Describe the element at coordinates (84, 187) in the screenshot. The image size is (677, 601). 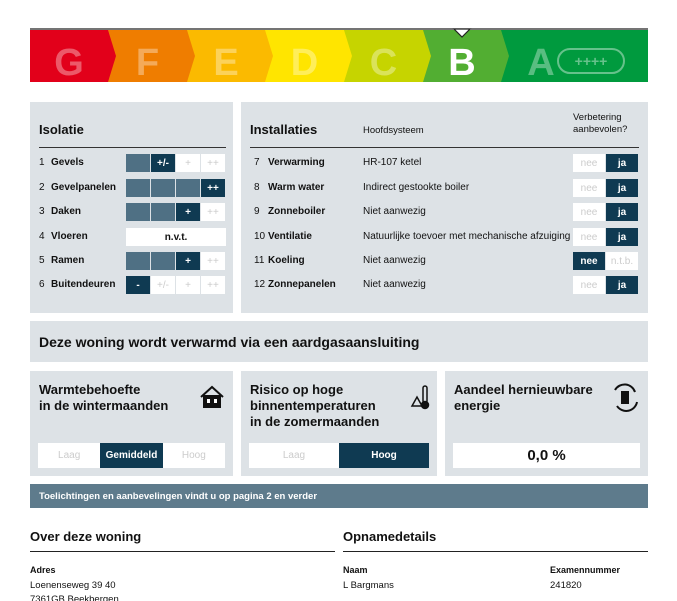
I see `row-name: Gevelpanelen` at that location.